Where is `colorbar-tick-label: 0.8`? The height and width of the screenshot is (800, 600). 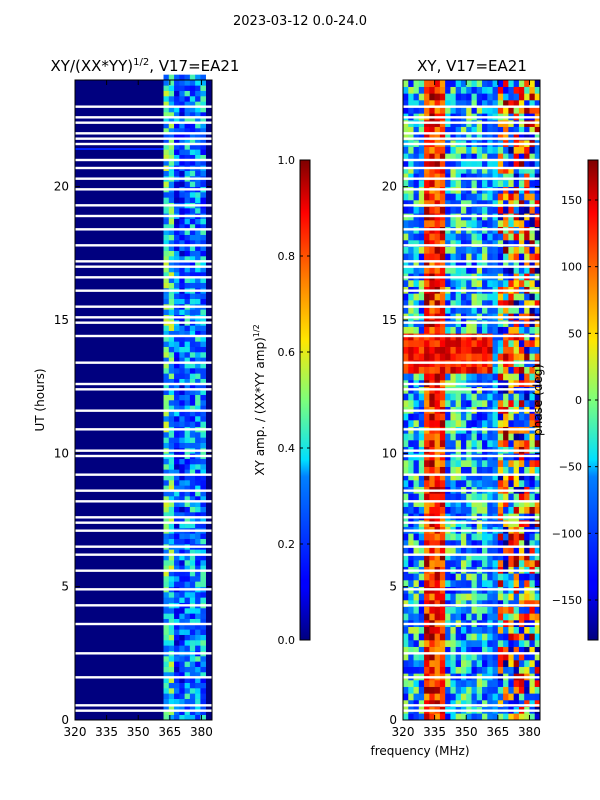 colorbar-tick-label: 0.8 is located at coordinates (287, 256).